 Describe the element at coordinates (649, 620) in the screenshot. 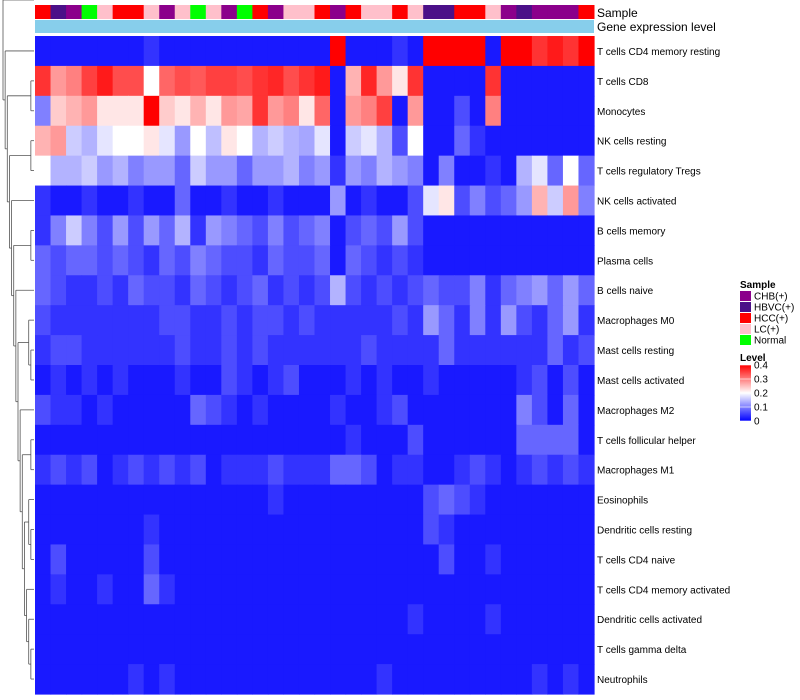

I see `row-label: Dendritic cells activated` at that location.